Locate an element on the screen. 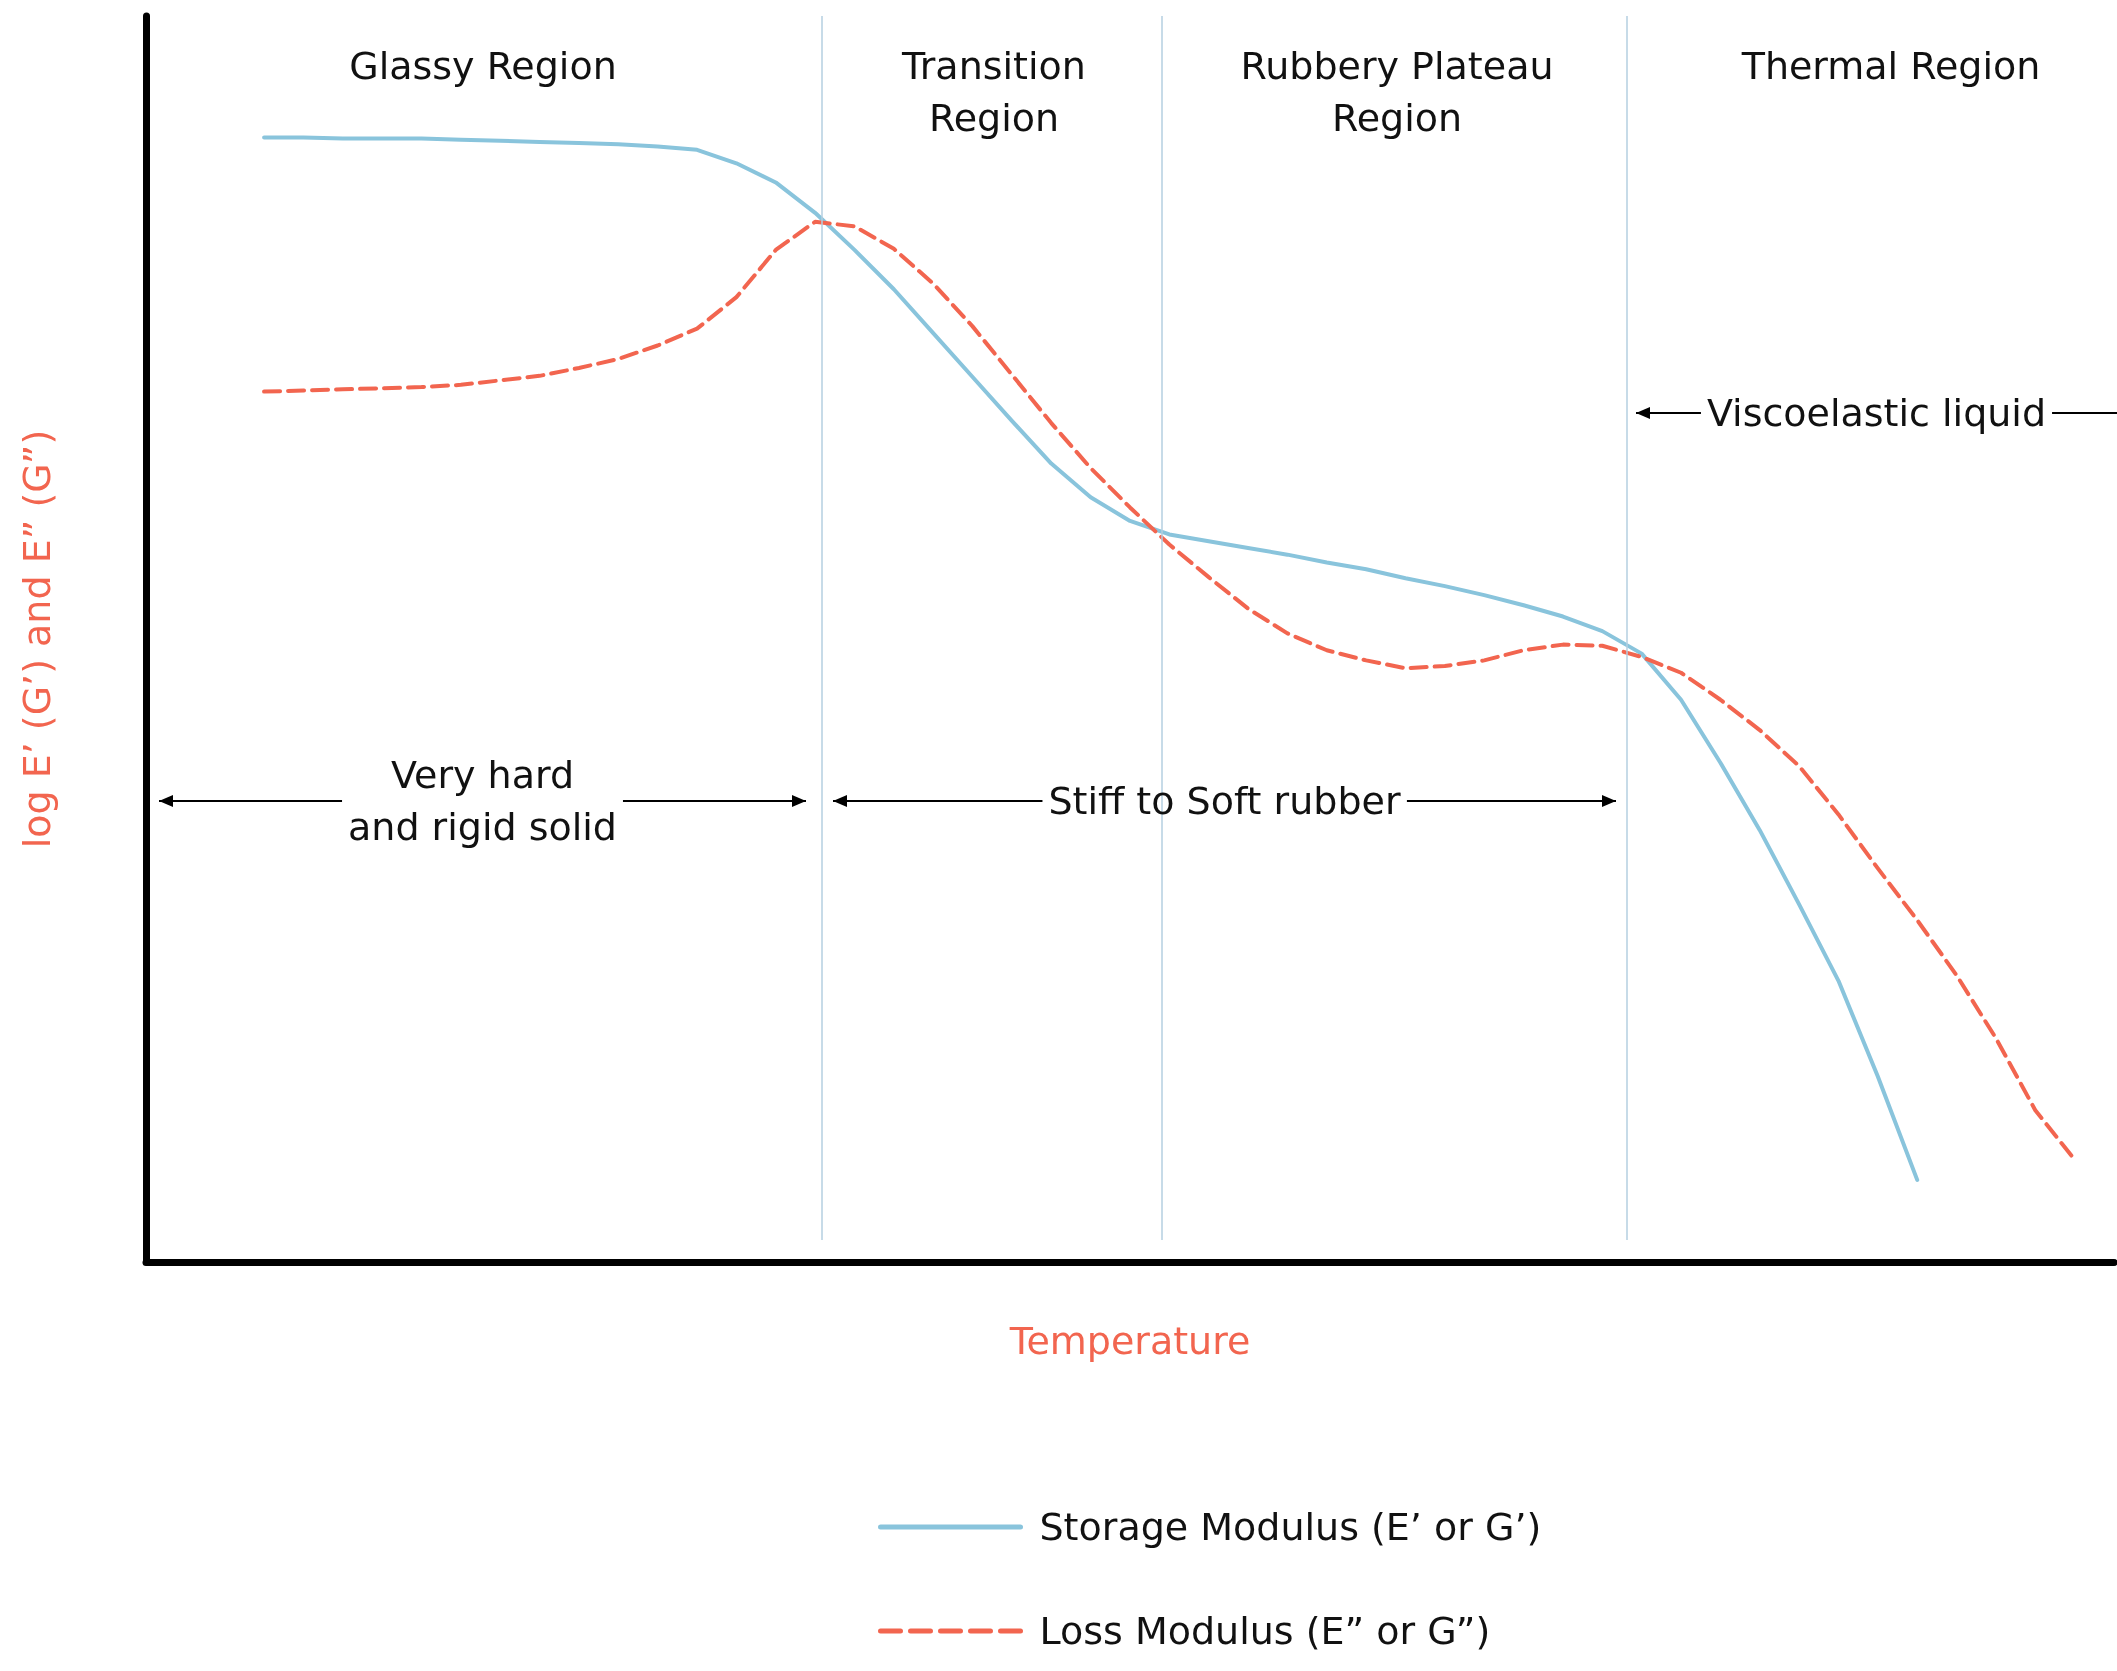  annotation: Transition Region is located at coordinates (993, 92).